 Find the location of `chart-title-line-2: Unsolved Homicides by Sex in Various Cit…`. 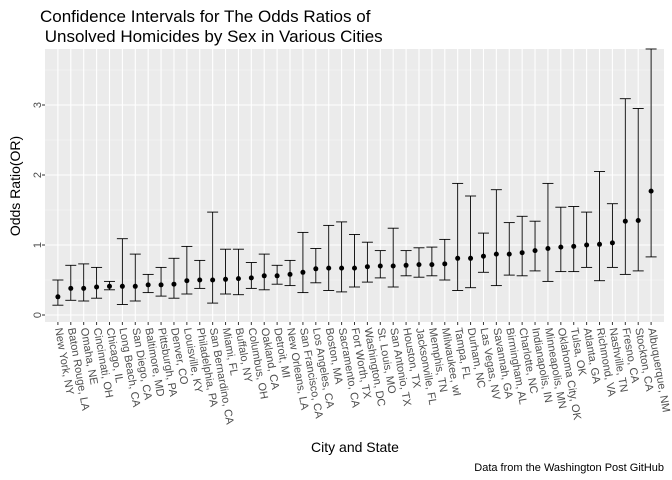

chart-title-line-2: Unsolved Homicides by Sex in Various Cit… is located at coordinates (211, 36).